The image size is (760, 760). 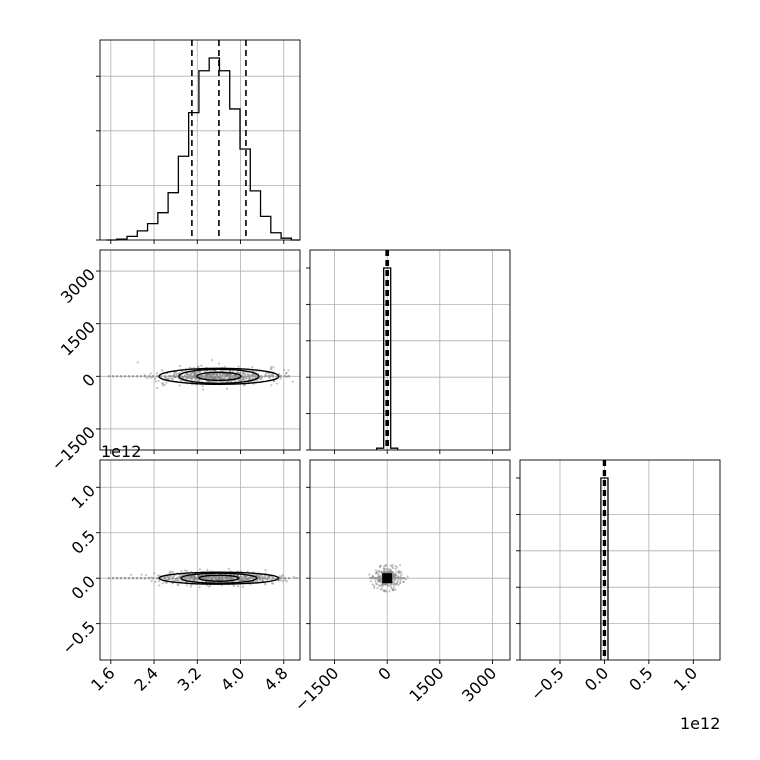 What do you see at coordinates (83, 587) in the screenshot?
I see `y-tick-label-param3: 0.0` at bounding box center [83, 587].